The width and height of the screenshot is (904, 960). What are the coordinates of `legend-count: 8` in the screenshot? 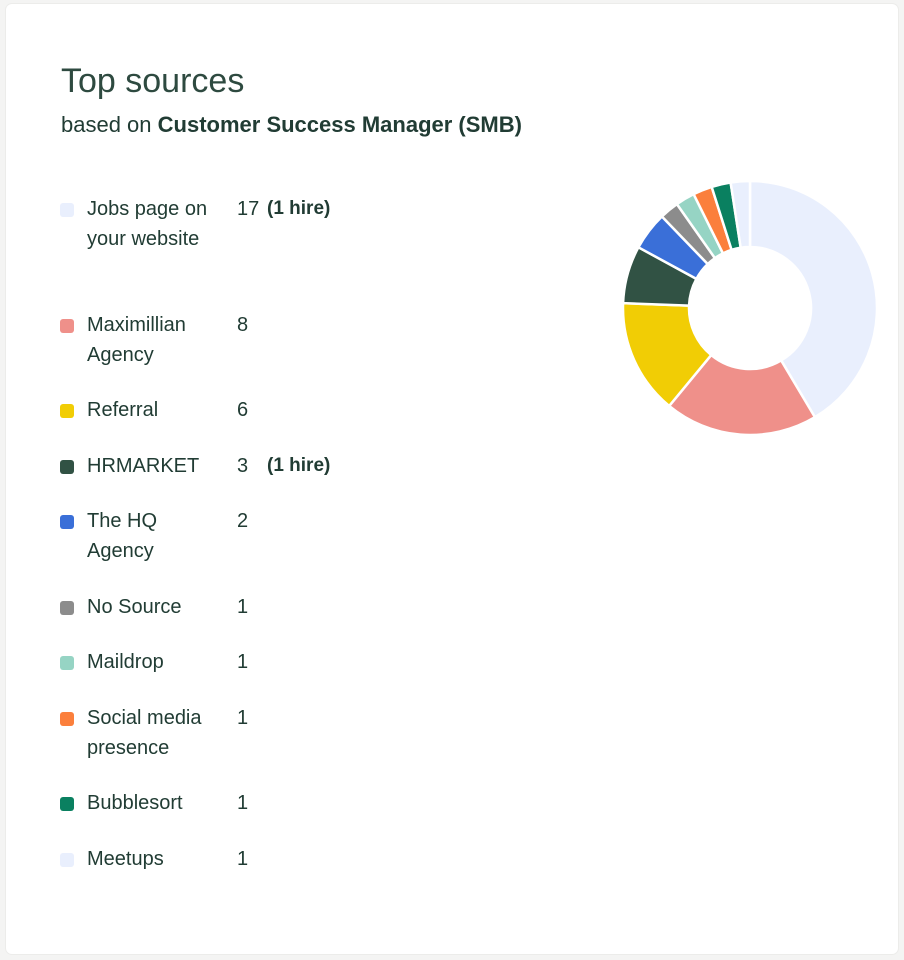 It's located at (243, 325).